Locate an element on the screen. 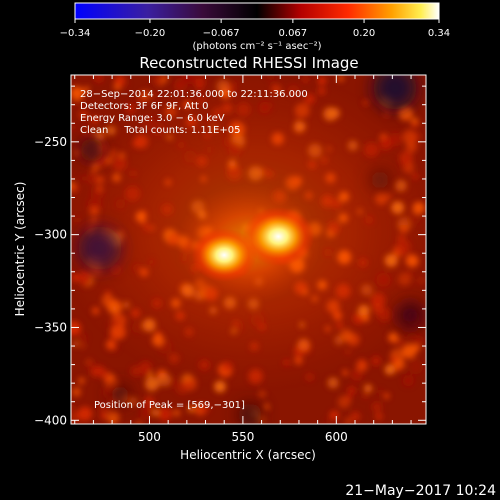 Image resolution: width=500 pixels, height=500 pixels. colorbar-tick-label: −0.067 is located at coordinates (221, 33).